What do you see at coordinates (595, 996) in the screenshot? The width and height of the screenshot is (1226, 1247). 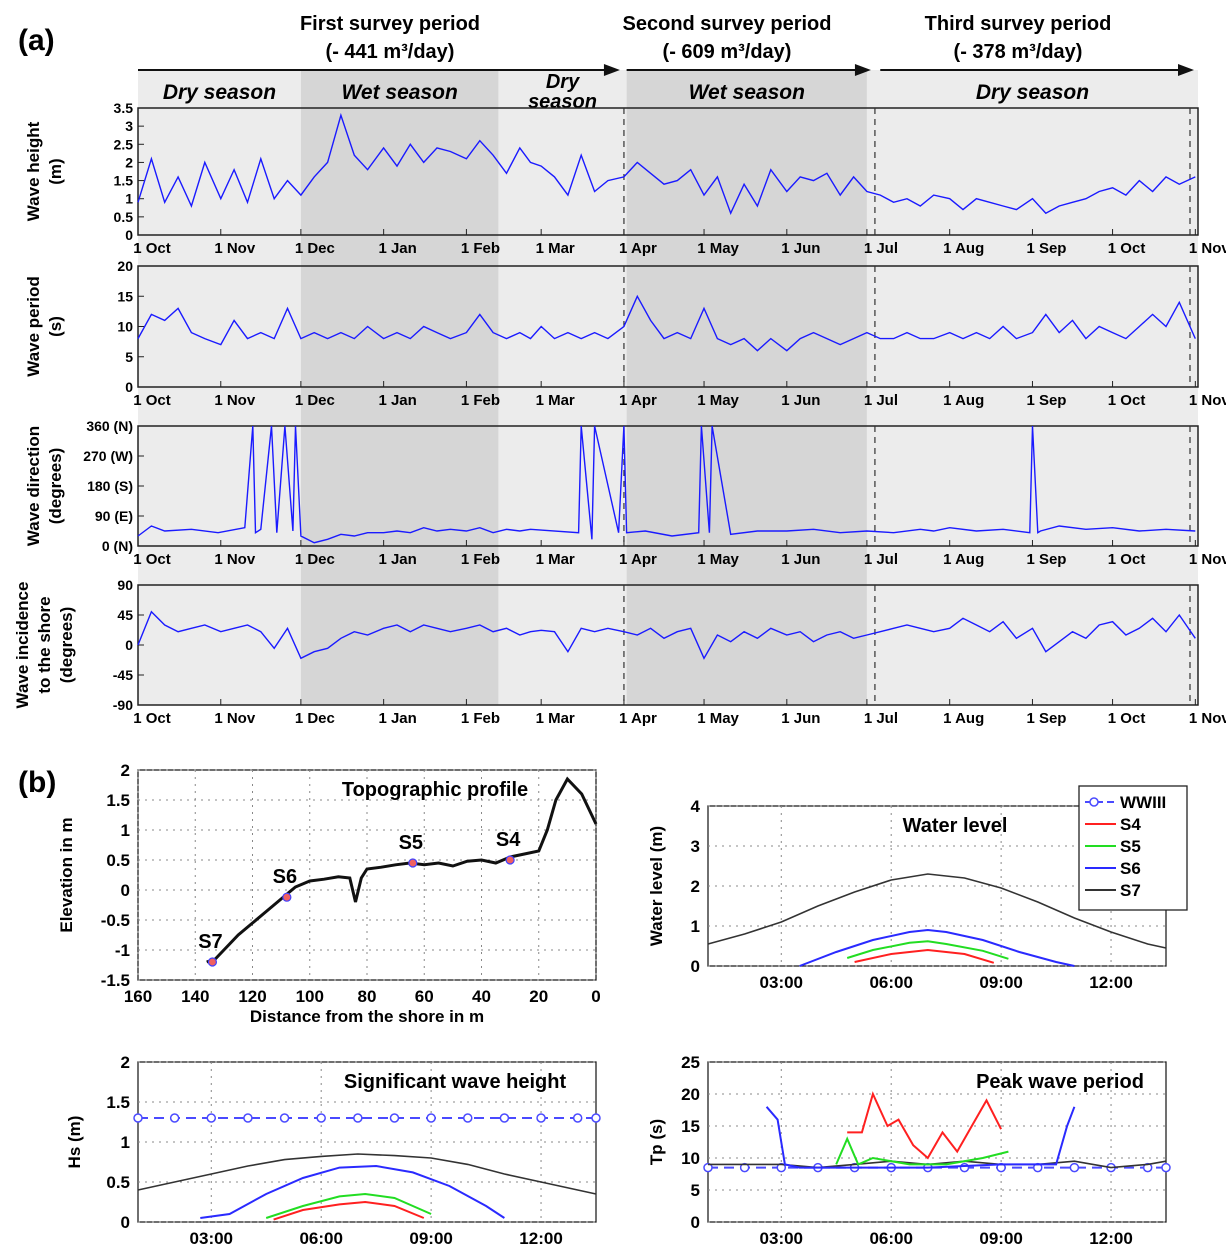 I see `x-tick-label: 0` at bounding box center [595, 996].